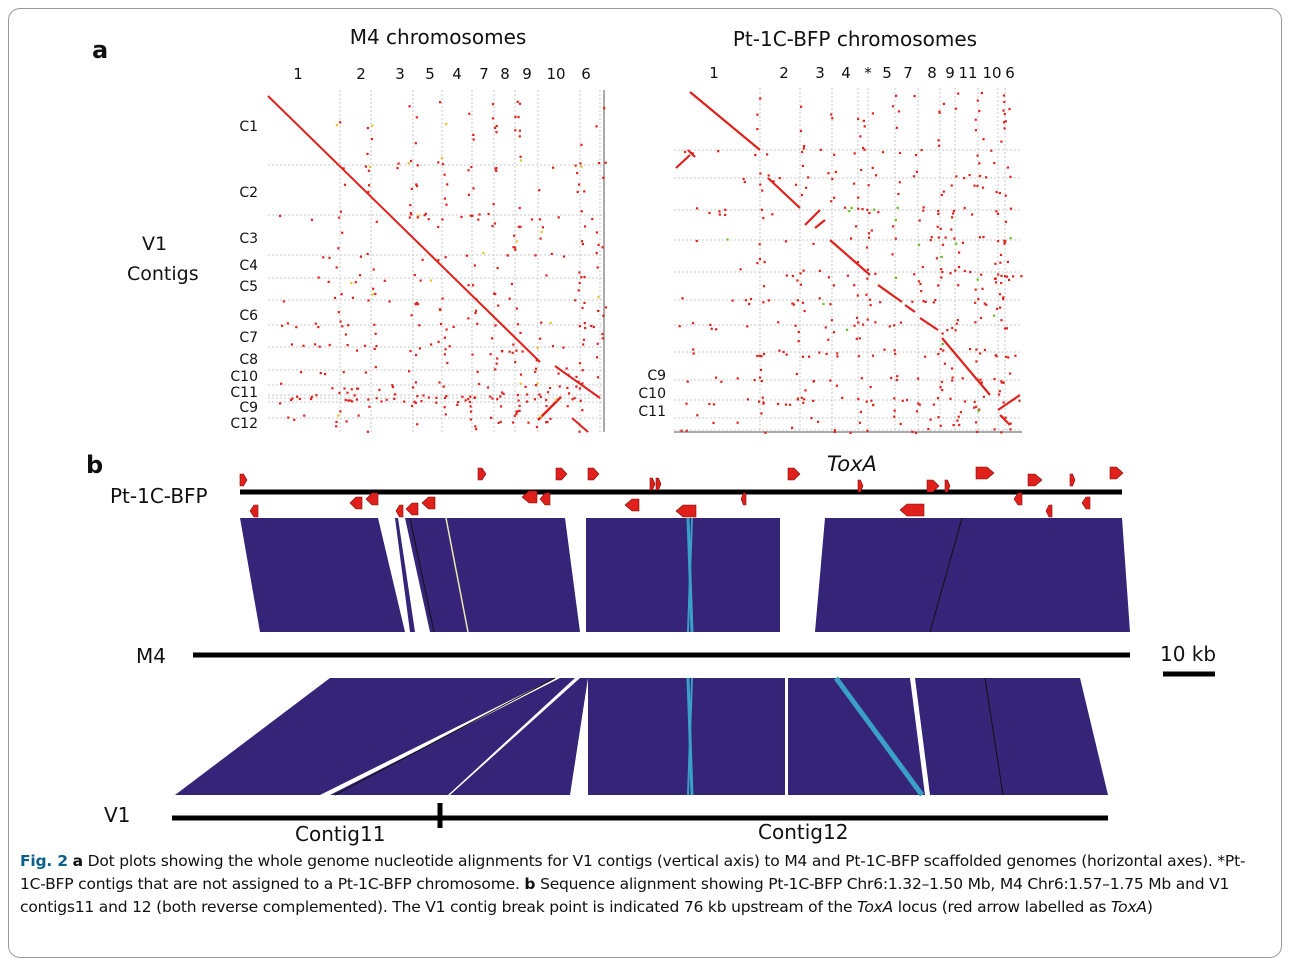 The image size is (1290, 966). I want to click on panel-b-label: b, so click(94, 465).